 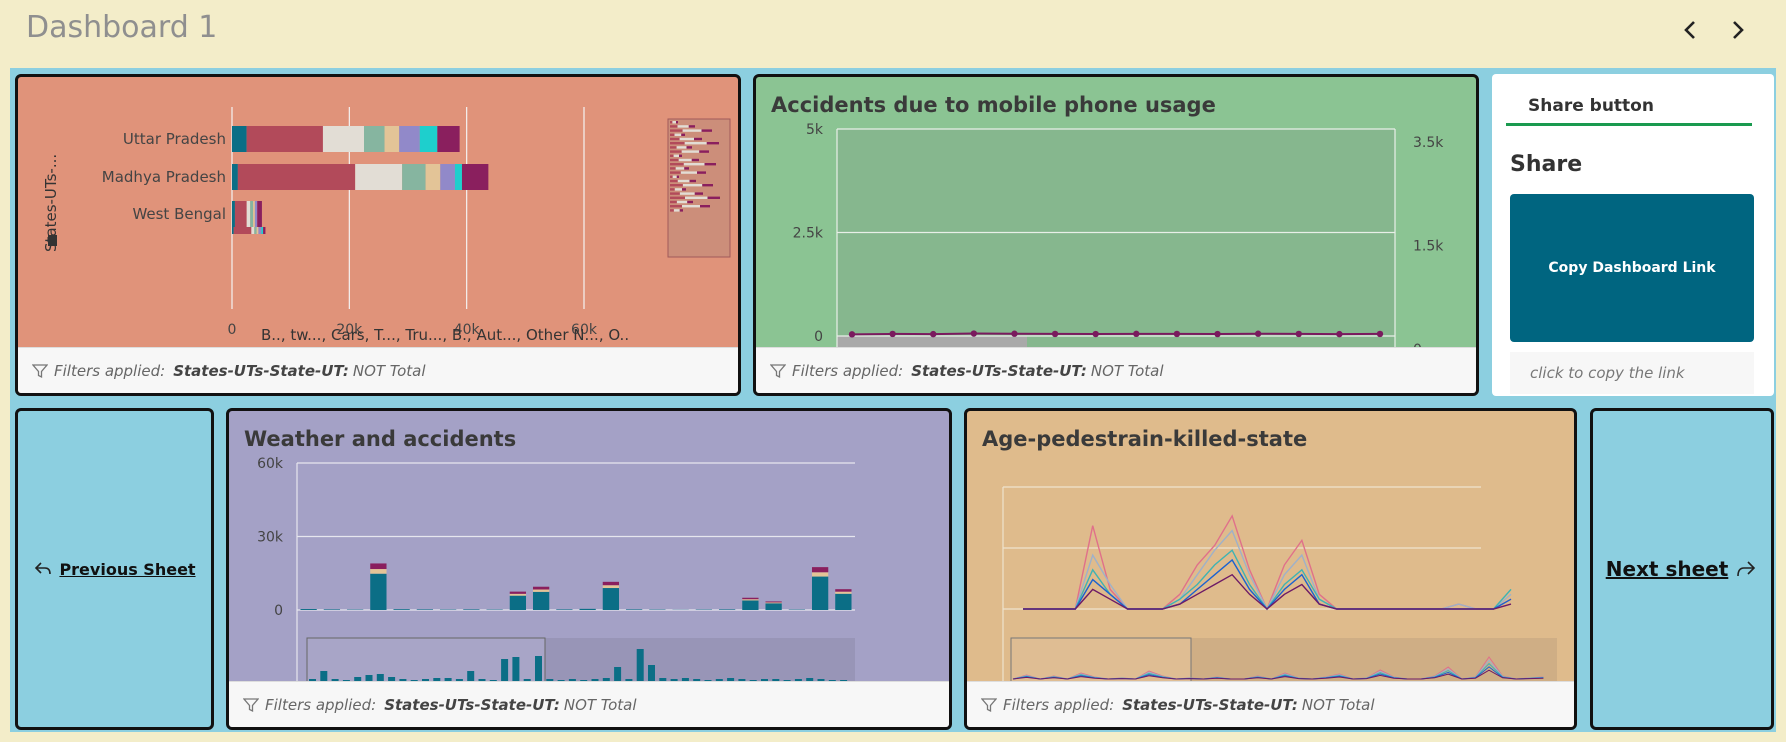 I want to click on previous-sheet-panel: Previous Sheet, so click(x=114, y=569).